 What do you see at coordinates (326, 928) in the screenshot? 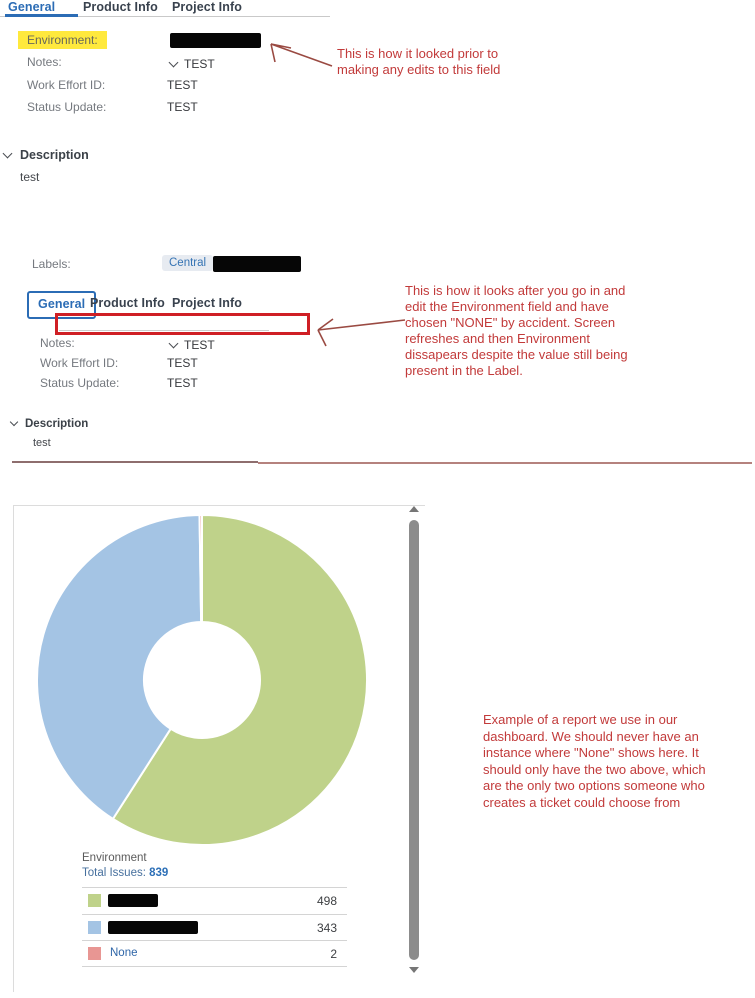
I see `legend-value: 343` at bounding box center [326, 928].